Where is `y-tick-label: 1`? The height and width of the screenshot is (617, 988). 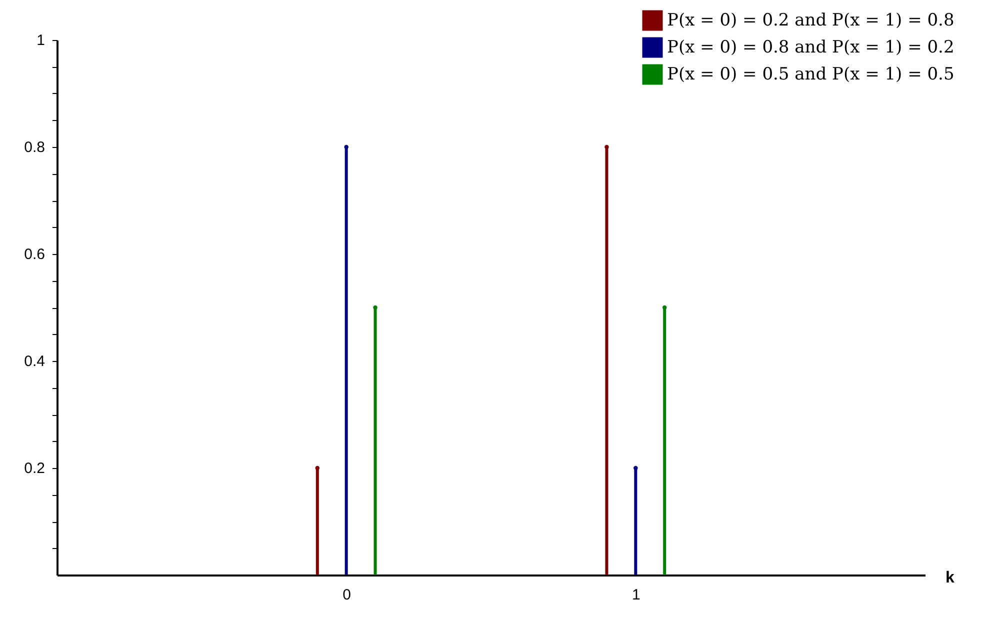 y-tick-label: 1 is located at coordinates (40, 40).